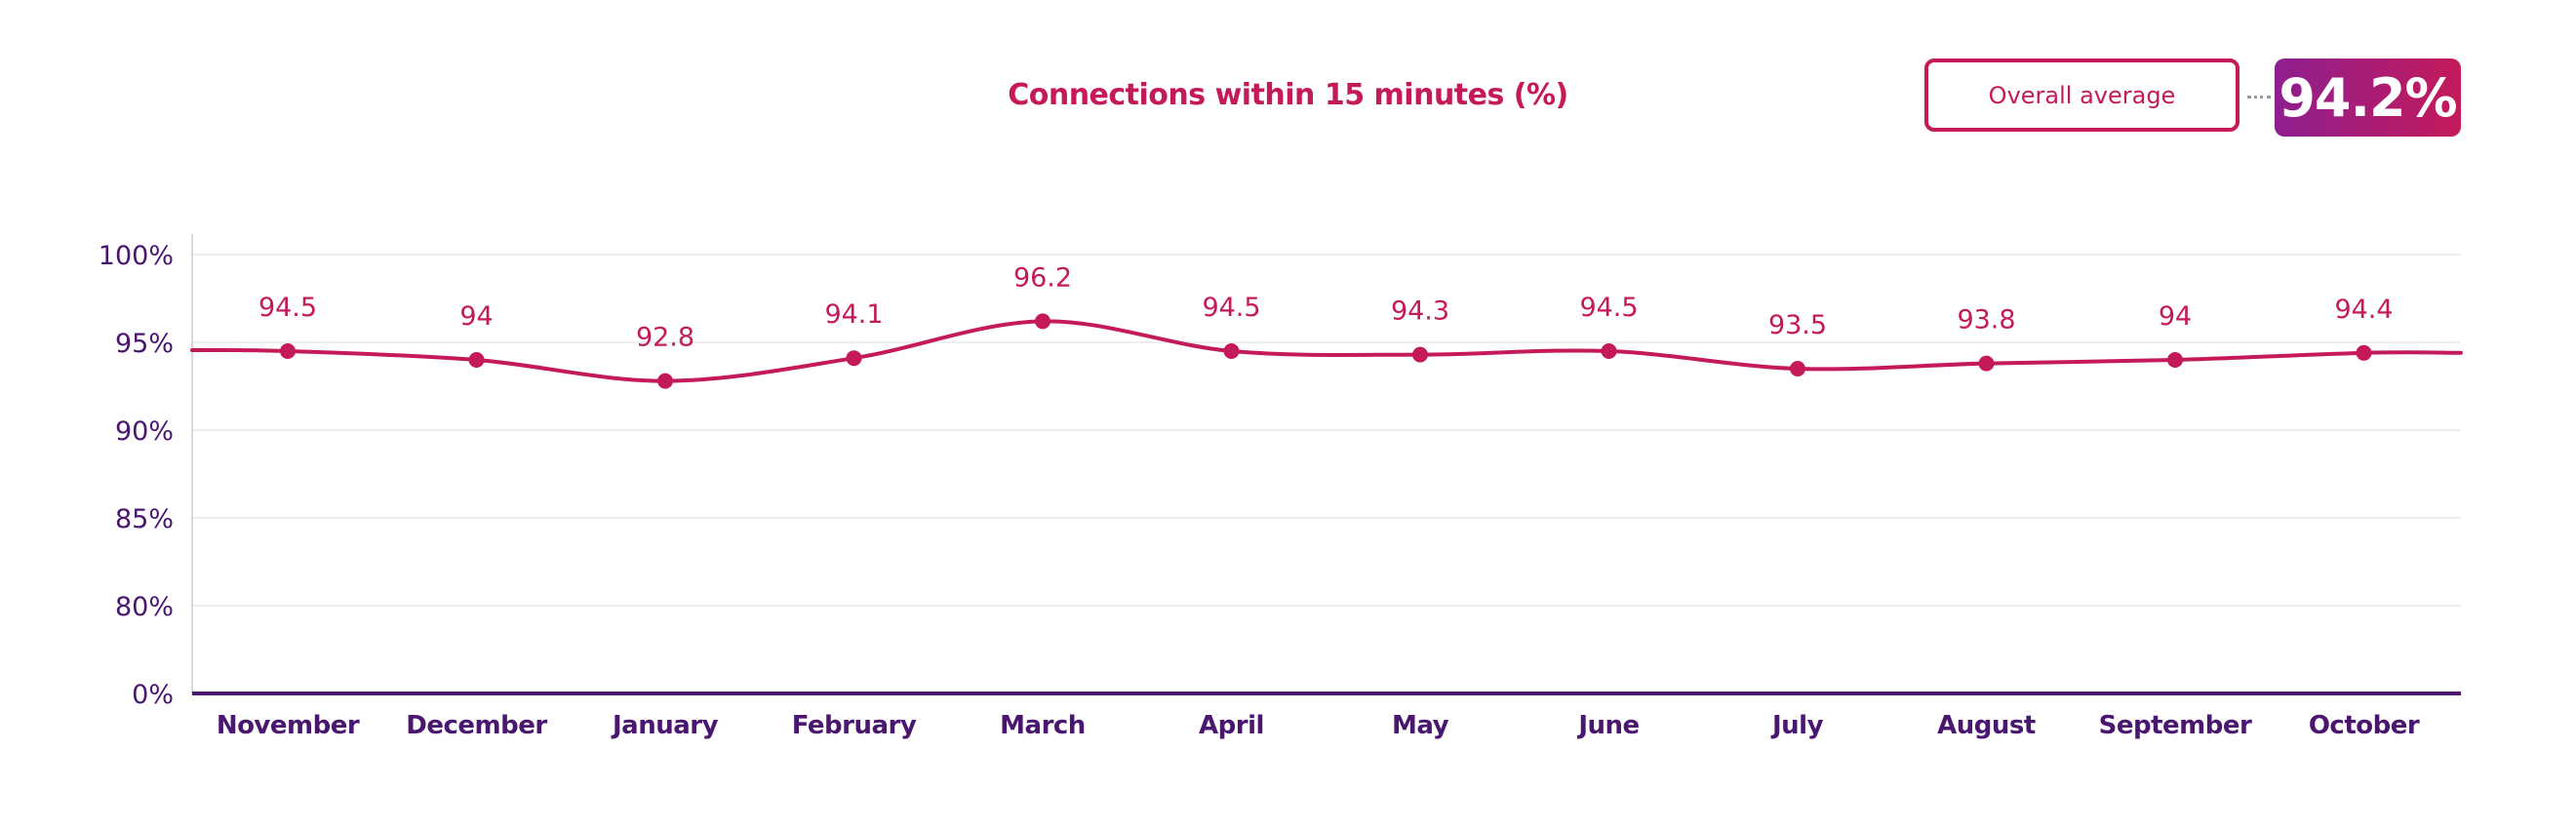 This screenshot has height=830, width=2576. What do you see at coordinates (144, 607) in the screenshot?
I see `y-tick-label: 80%` at bounding box center [144, 607].